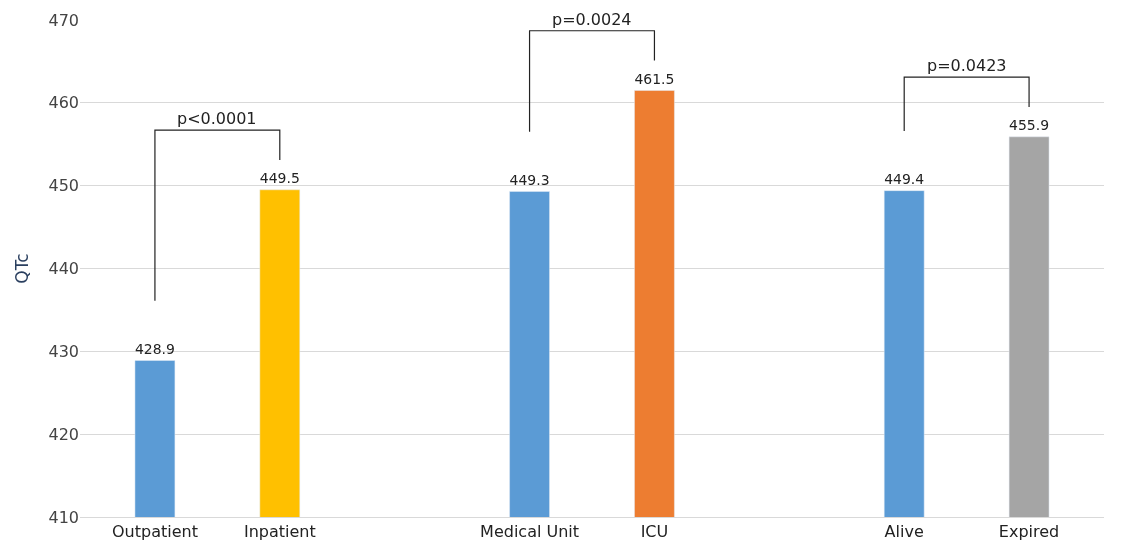 The image size is (1124, 557). Describe the element at coordinates (1029, 532) in the screenshot. I see `x-tick-label: Expired` at that location.